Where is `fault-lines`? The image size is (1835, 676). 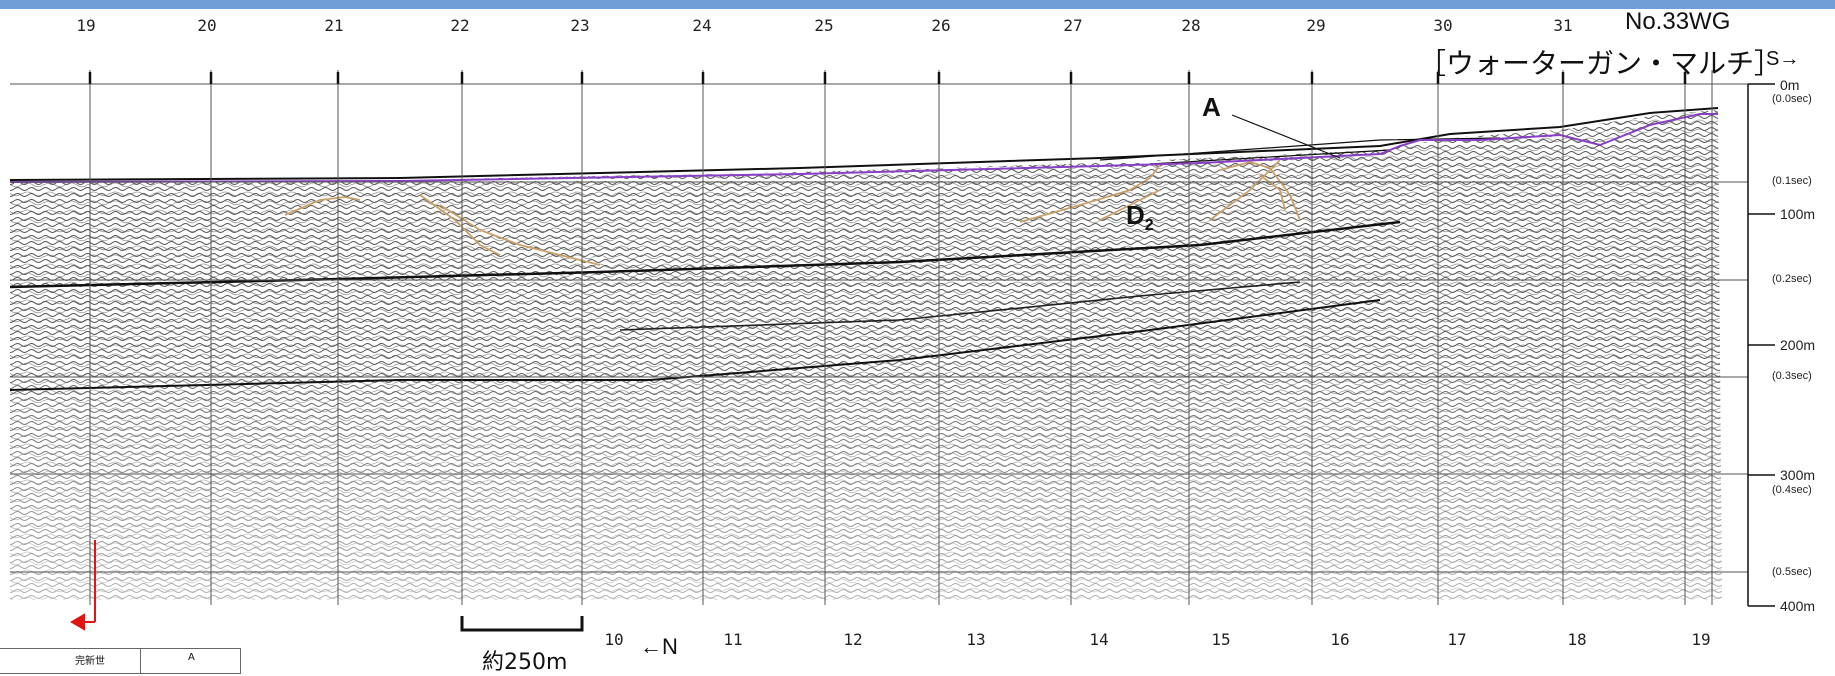
fault-lines is located at coordinates (792, 212).